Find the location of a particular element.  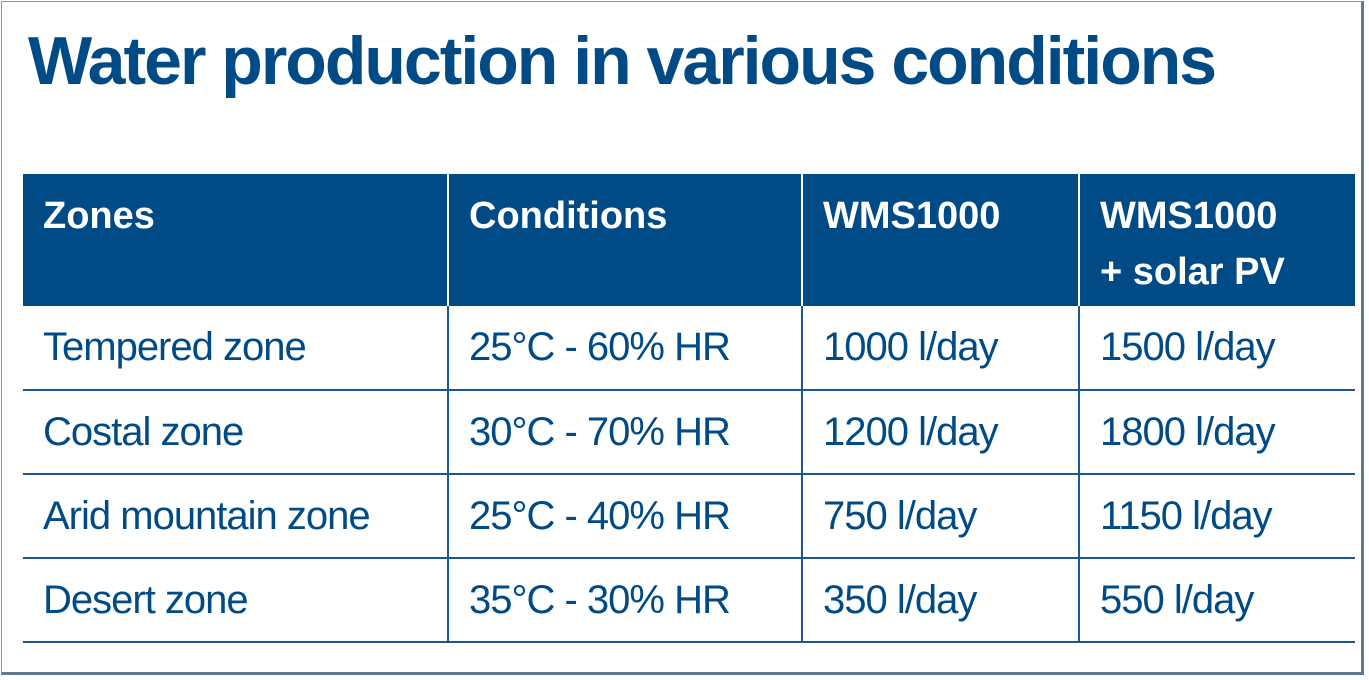

cell-wms1000-solar-pv: 1150 l/day is located at coordinates (1216, 516).